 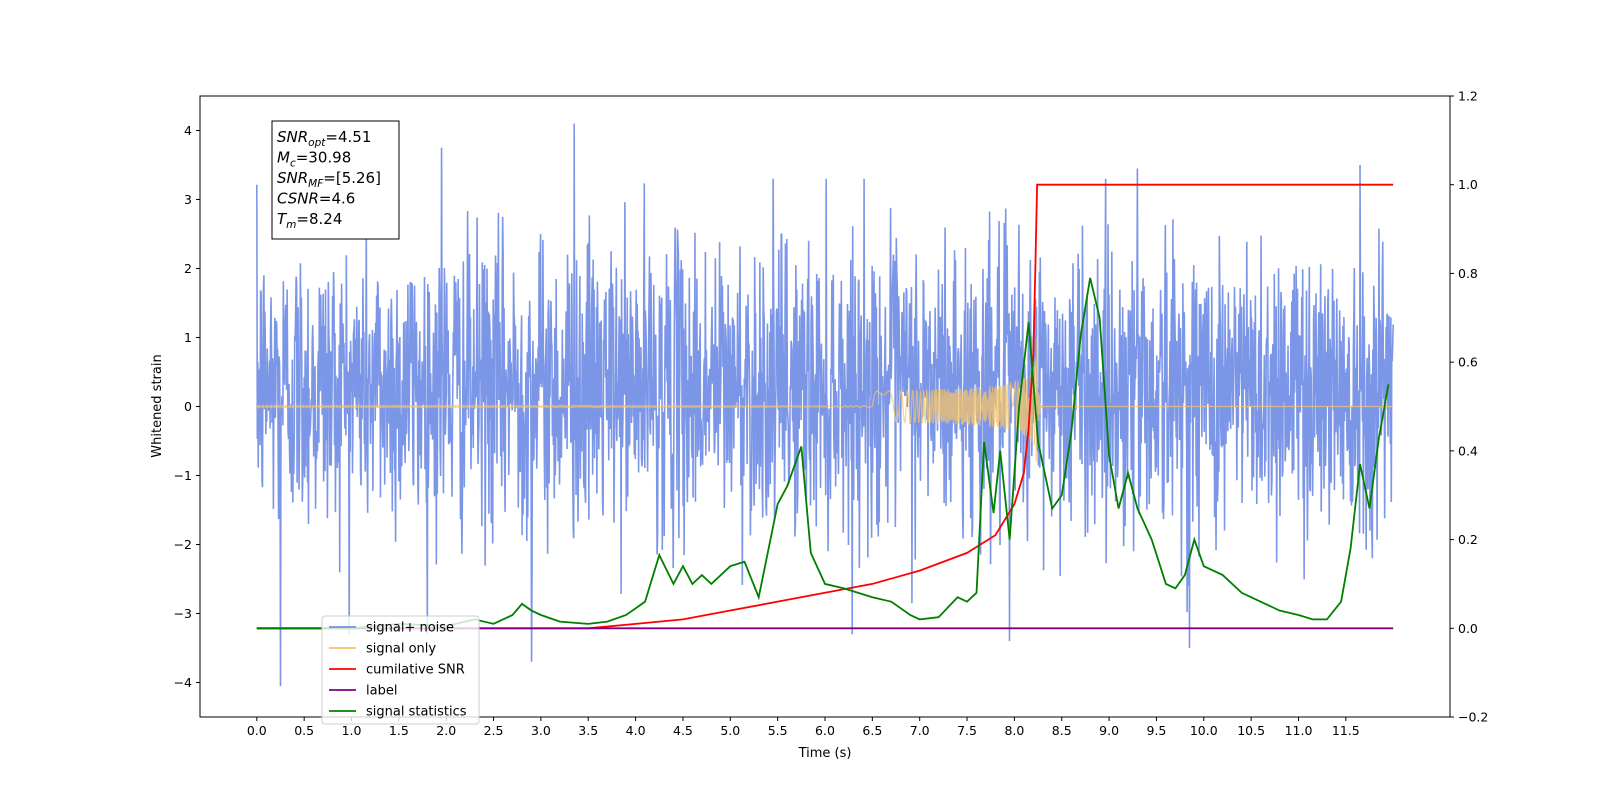 What do you see at coordinates (446, 730) in the screenshot?
I see `x-tick-label: 2.0` at bounding box center [446, 730].